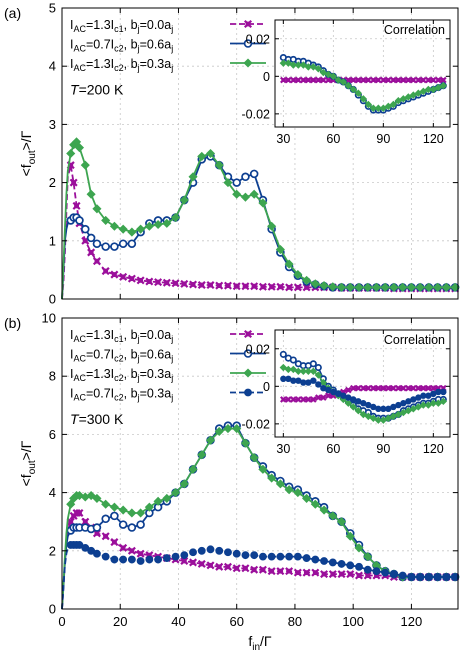 This screenshot has height=655, width=463. Describe the element at coordinates (295, 621) in the screenshot. I see `x-tick-label: 80` at that location.